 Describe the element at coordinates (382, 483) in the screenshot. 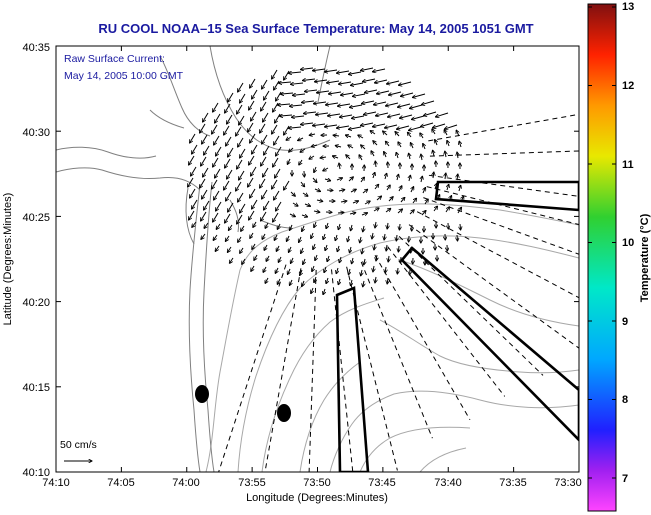

I see `x-tick-label: 73:45` at that location.